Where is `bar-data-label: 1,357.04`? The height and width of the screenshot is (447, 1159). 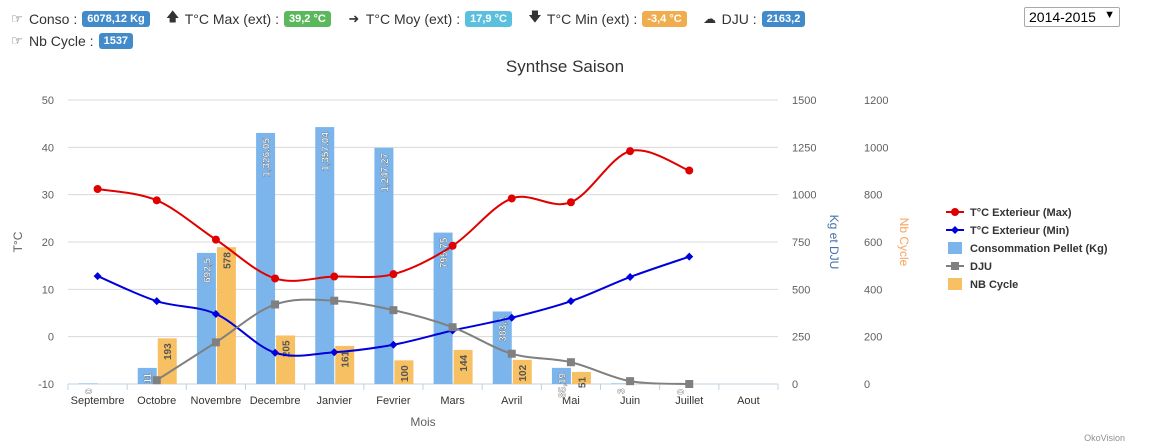 bar-data-label: 1,357.04 is located at coordinates (326, 151).